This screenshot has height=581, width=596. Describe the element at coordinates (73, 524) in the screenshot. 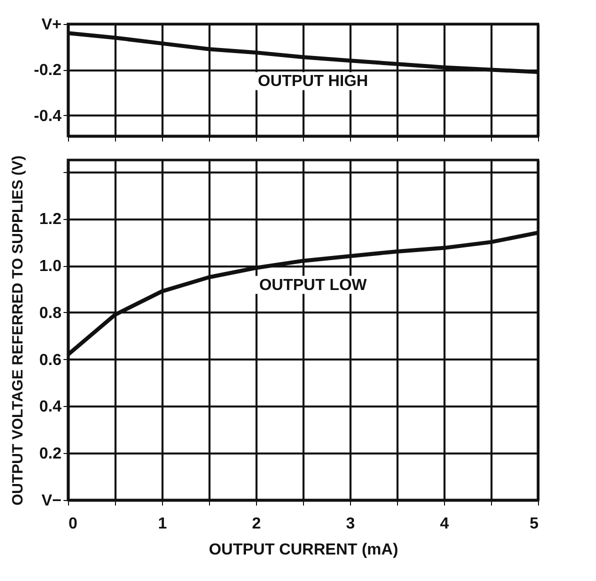

I see `x-tick-label: 0` at that location.